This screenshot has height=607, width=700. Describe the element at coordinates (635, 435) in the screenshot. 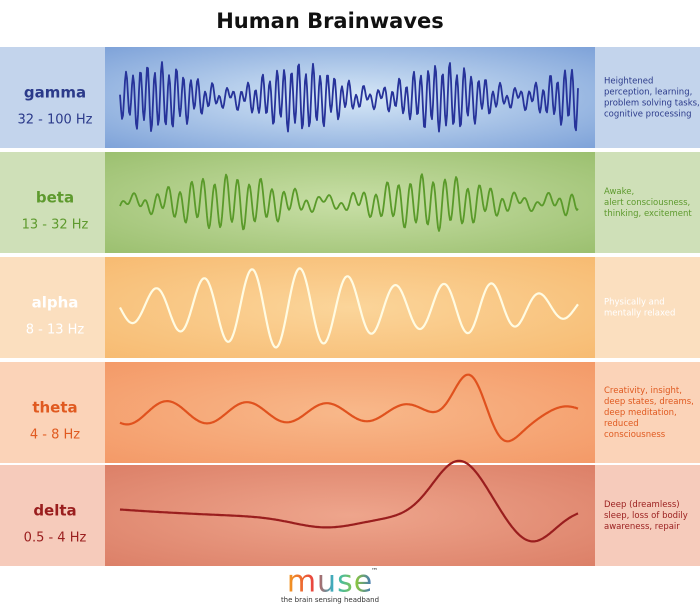

I see `band-description: consciousness` at that location.